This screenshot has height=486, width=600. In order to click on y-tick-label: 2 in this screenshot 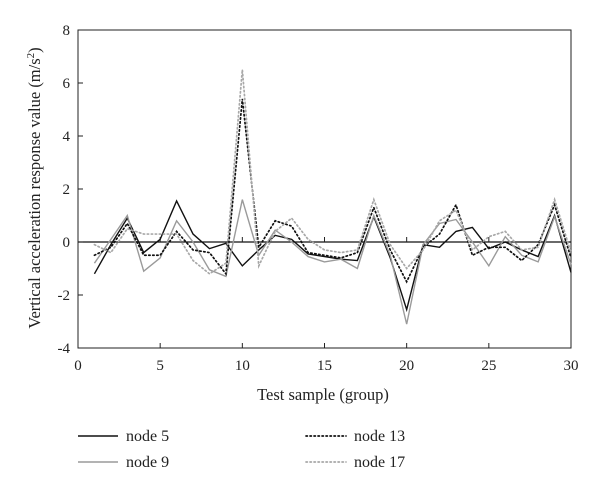, I will do `click(67, 190)`.